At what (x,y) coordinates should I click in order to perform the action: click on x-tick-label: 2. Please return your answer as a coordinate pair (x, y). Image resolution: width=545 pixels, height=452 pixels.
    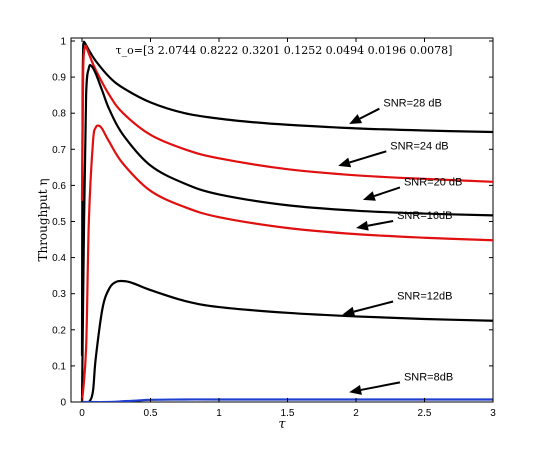
    Looking at the image, I should click on (356, 413).